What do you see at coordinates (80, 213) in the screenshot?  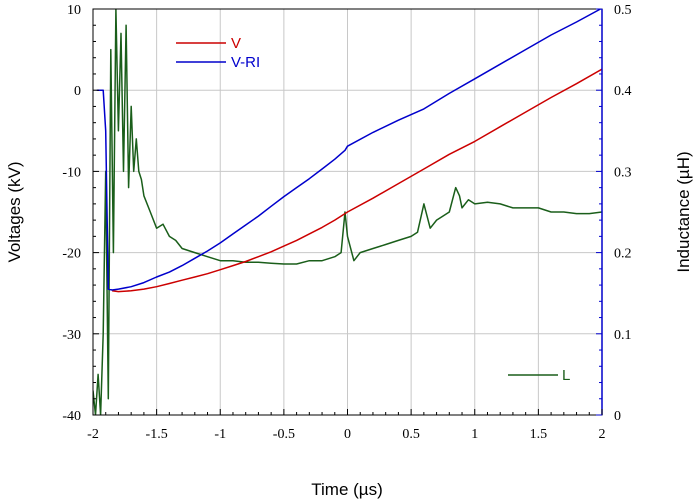 I see `y-ticks: -40 -30 -20 -10 0 10` at bounding box center [80, 213].